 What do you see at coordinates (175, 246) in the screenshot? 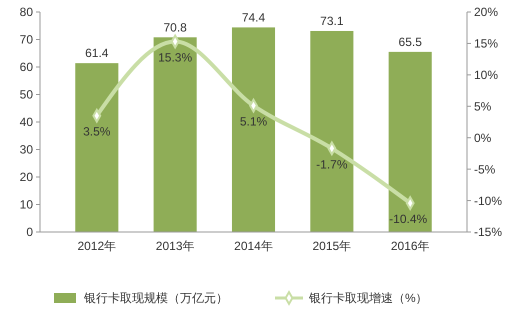
I see `x-tick-label: 2013年` at bounding box center [175, 246].